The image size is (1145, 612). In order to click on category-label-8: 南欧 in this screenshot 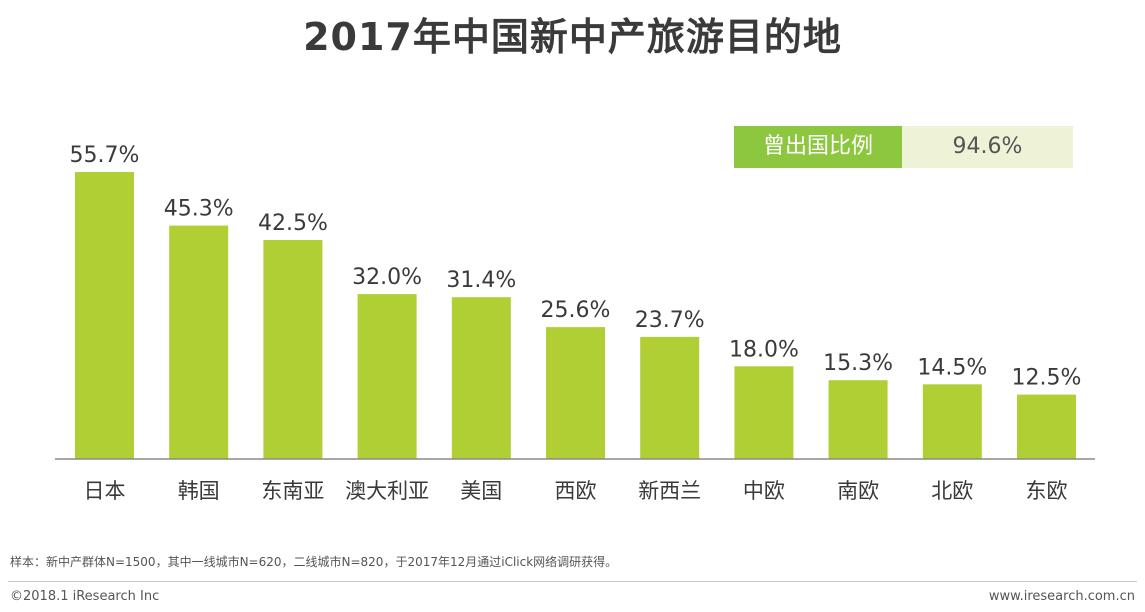, I will do `click(858, 491)`.